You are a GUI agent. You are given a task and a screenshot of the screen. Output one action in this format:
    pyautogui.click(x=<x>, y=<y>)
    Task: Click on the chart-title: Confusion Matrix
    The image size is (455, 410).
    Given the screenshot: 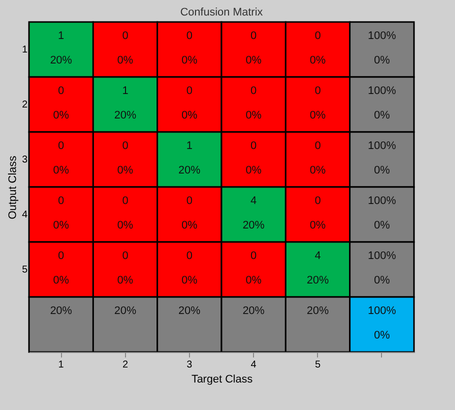 What is the action you would take?
    pyautogui.click(x=222, y=12)
    